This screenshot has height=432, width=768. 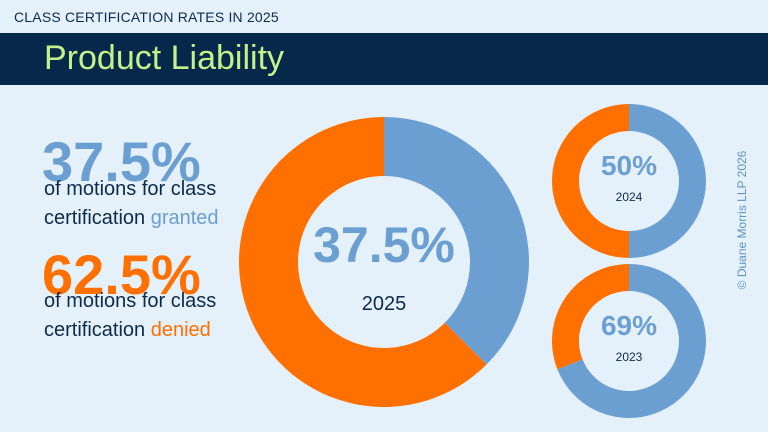 What do you see at coordinates (130, 189) in the screenshot?
I see `granted-line1: of motions for class` at bounding box center [130, 189].